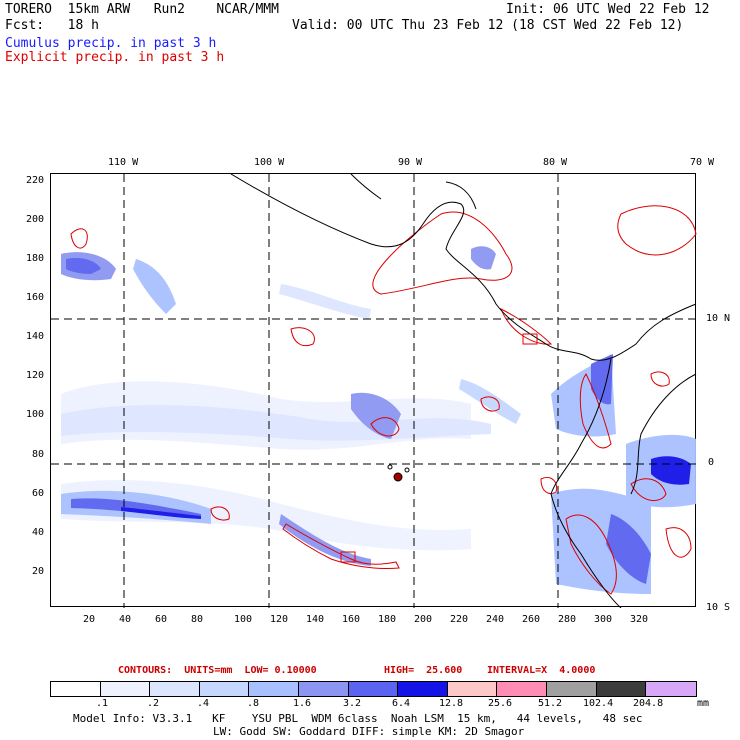 This screenshot has width=740, height=740. I want to click on colorbar-label: 51.2, so click(550, 703).